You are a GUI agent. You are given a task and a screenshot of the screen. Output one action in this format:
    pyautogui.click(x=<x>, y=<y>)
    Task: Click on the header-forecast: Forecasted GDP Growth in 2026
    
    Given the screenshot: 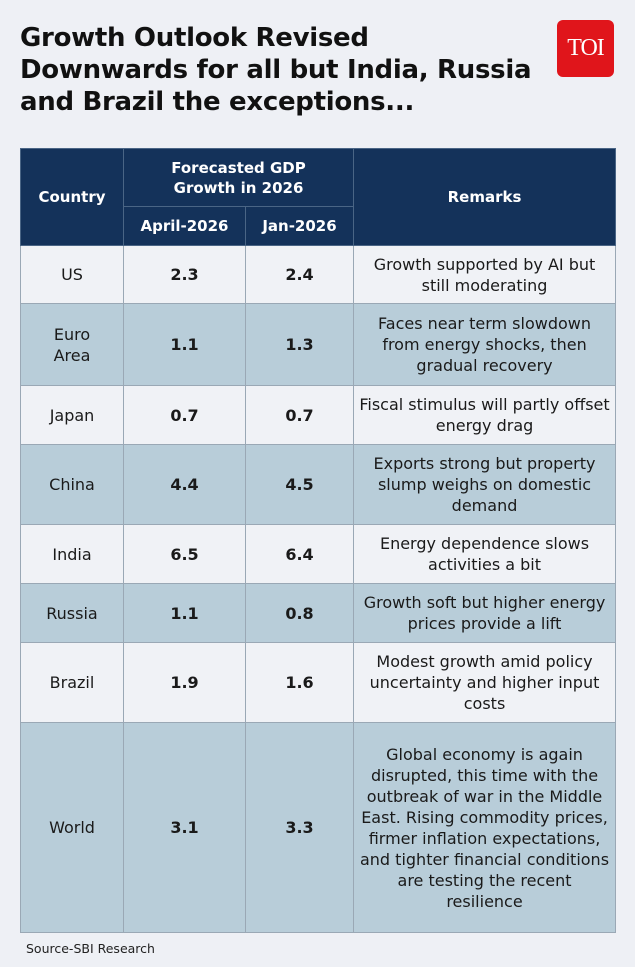 What is the action you would take?
    pyautogui.click(x=238, y=177)
    